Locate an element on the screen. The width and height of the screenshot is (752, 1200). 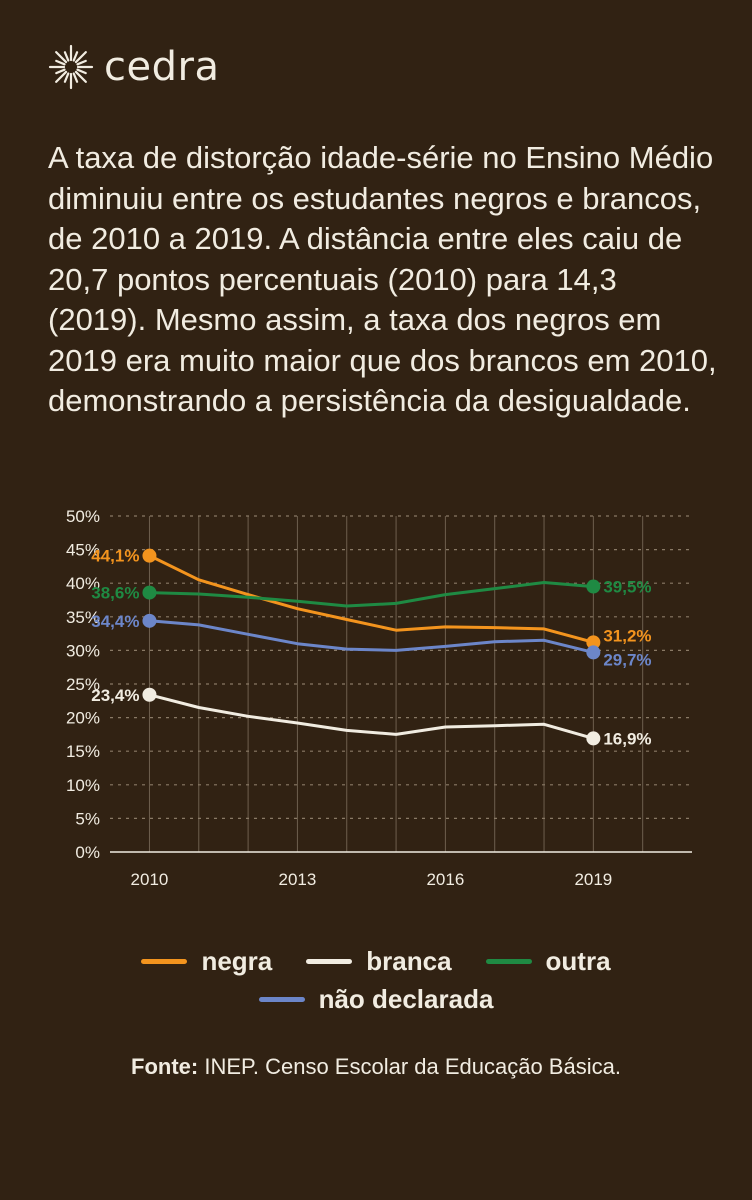
legend-swatch-outra is located at coordinates (508, 961).